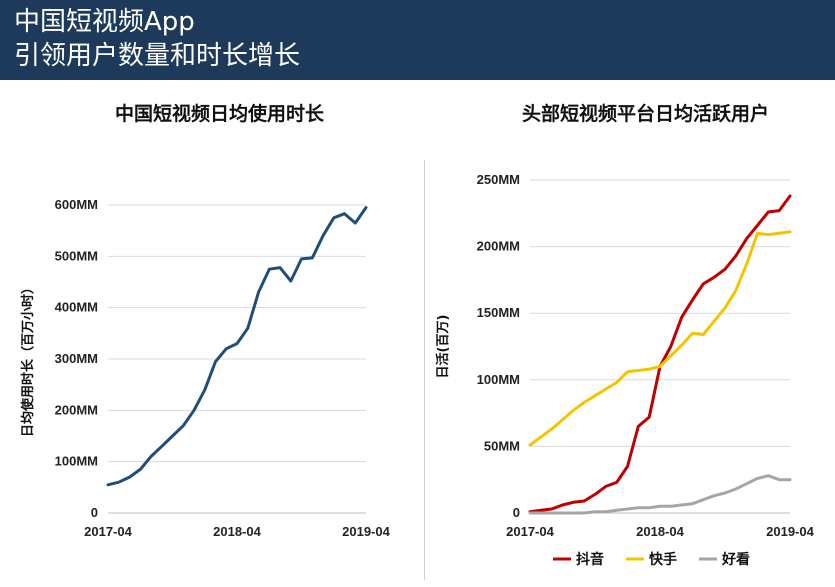 This screenshot has height=587, width=835. Describe the element at coordinates (516, 512) in the screenshot. I see `right-y-tick-label: 0` at that location.